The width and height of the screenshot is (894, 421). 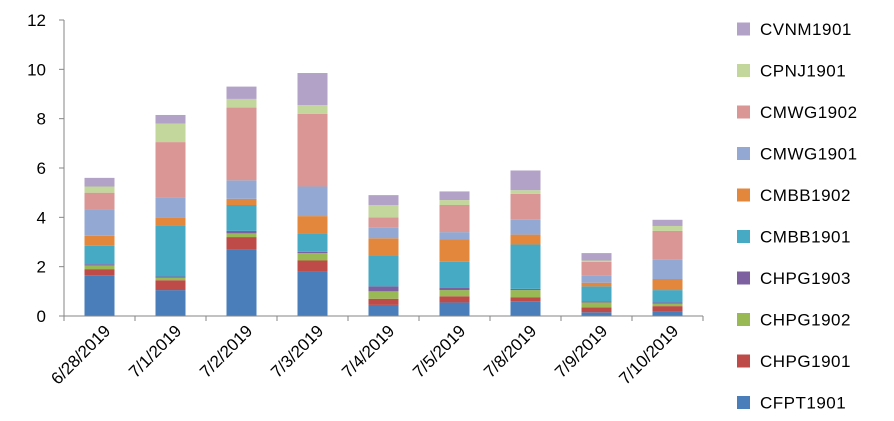 What do you see at coordinates (791, 71) in the screenshot?
I see `legend-item-cpnj1901: CPNJ1901` at bounding box center [791, 71].